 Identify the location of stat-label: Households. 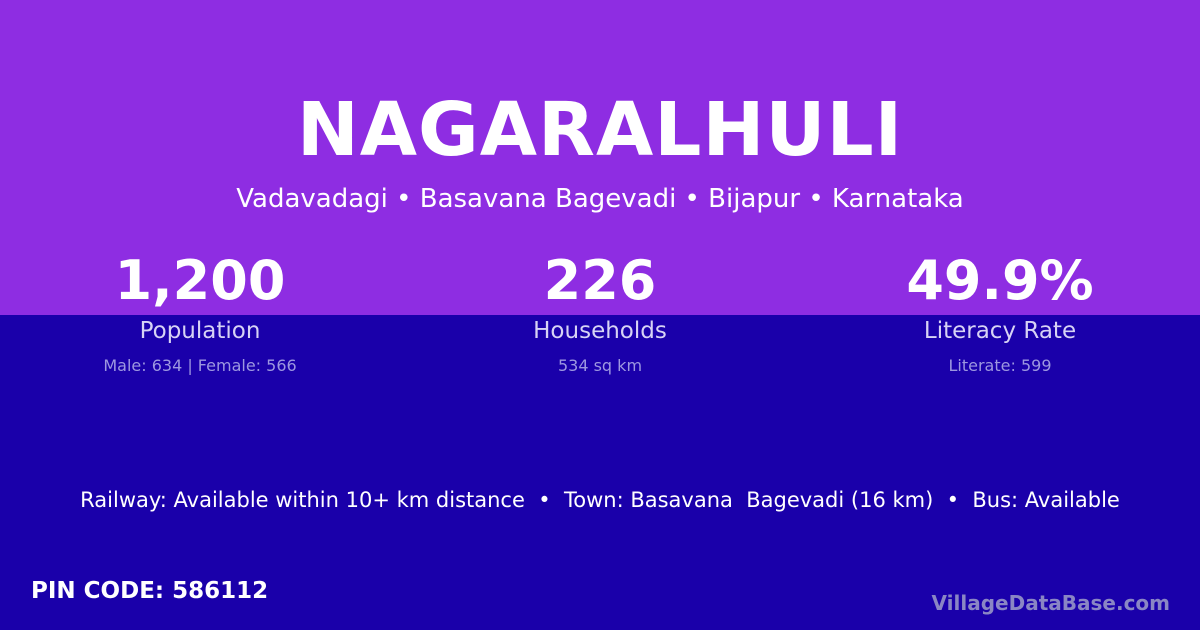
(600, 331).